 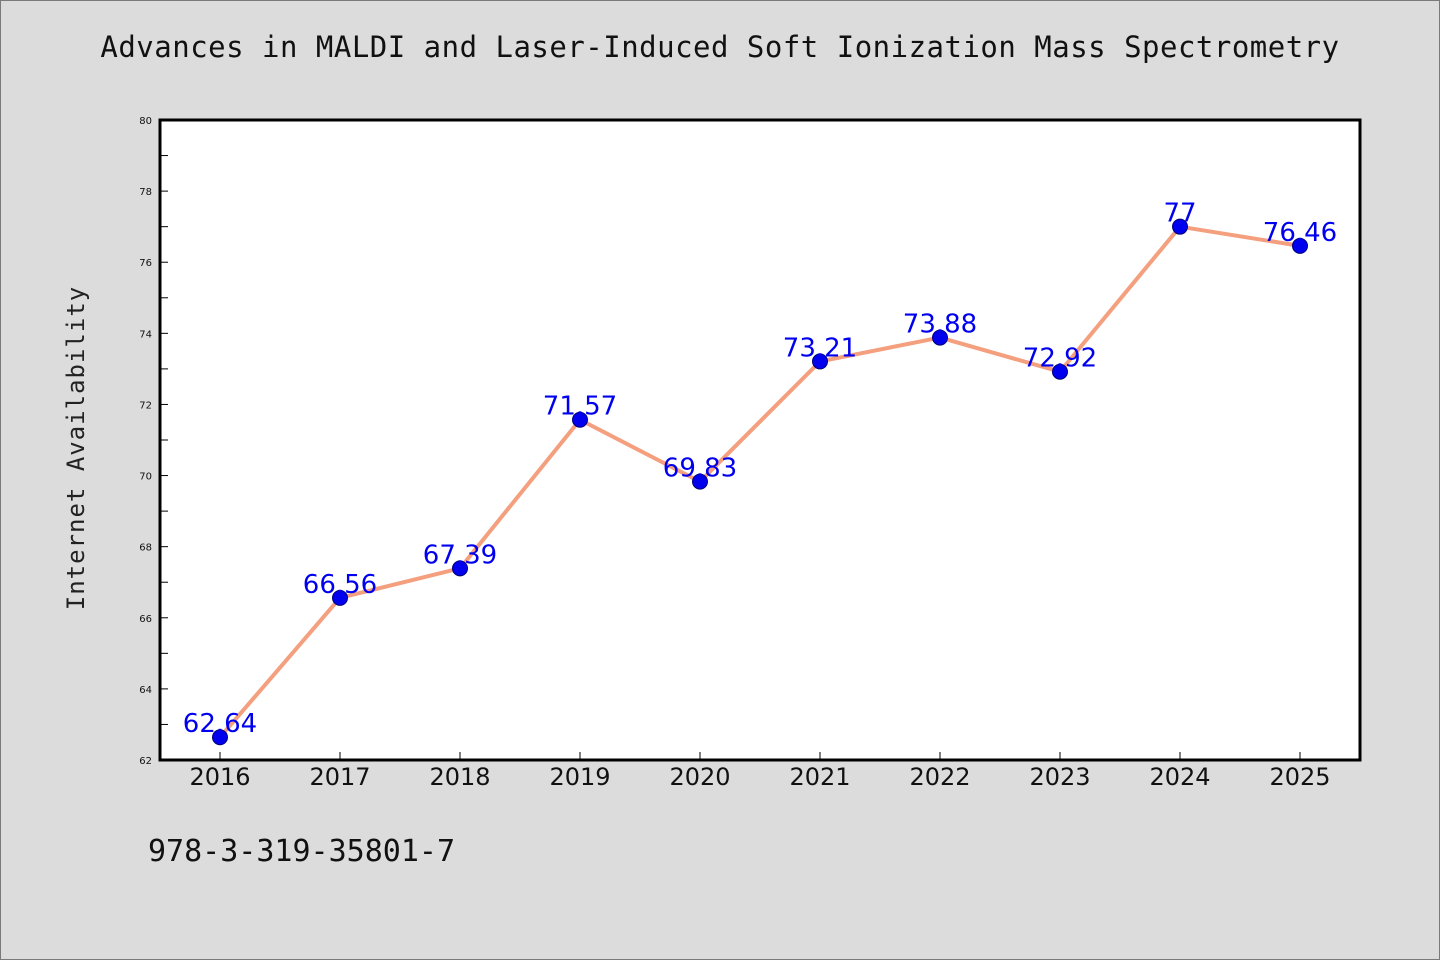 I want to click on x-tick-label: 2023, so click(x=1059, y=777).